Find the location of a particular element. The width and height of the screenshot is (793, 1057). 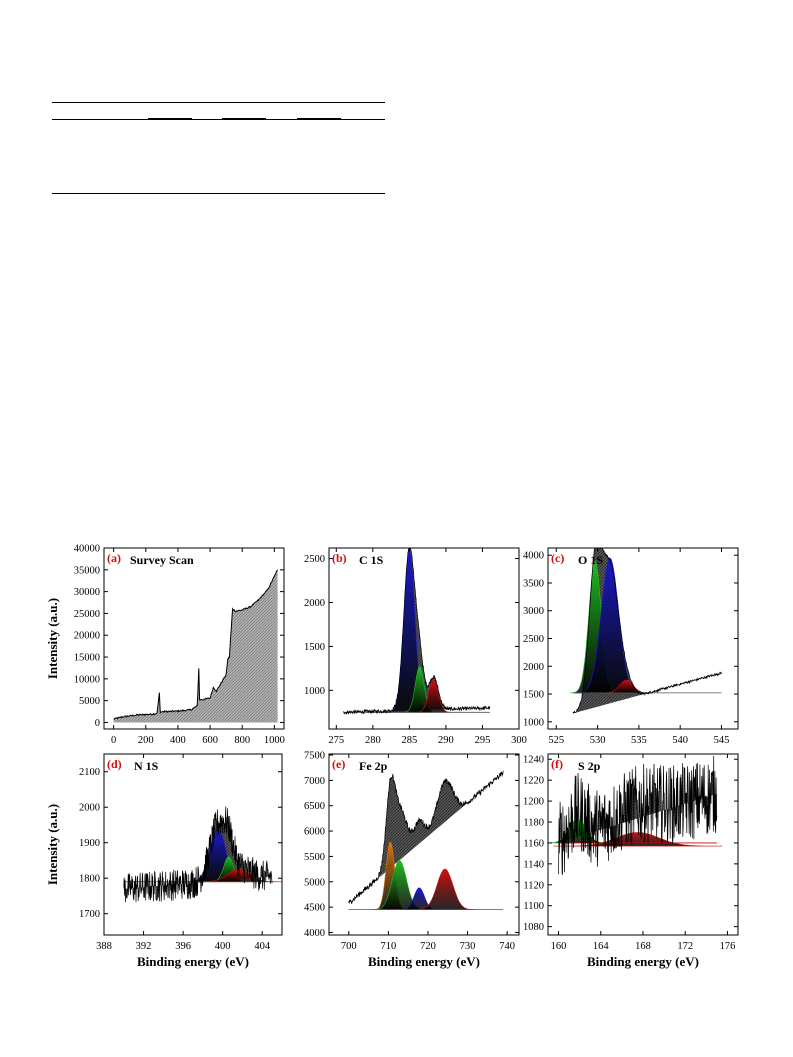

y-tick-label: 1500 is located at coordinates (314, 647).